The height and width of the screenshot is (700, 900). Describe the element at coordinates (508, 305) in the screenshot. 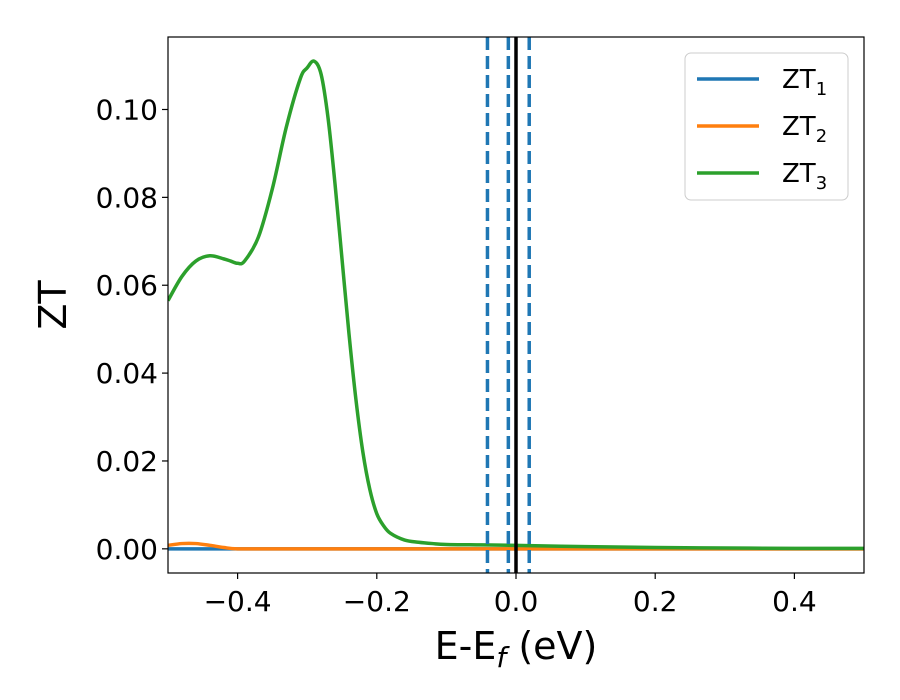

I see `reference-lines` at that location.